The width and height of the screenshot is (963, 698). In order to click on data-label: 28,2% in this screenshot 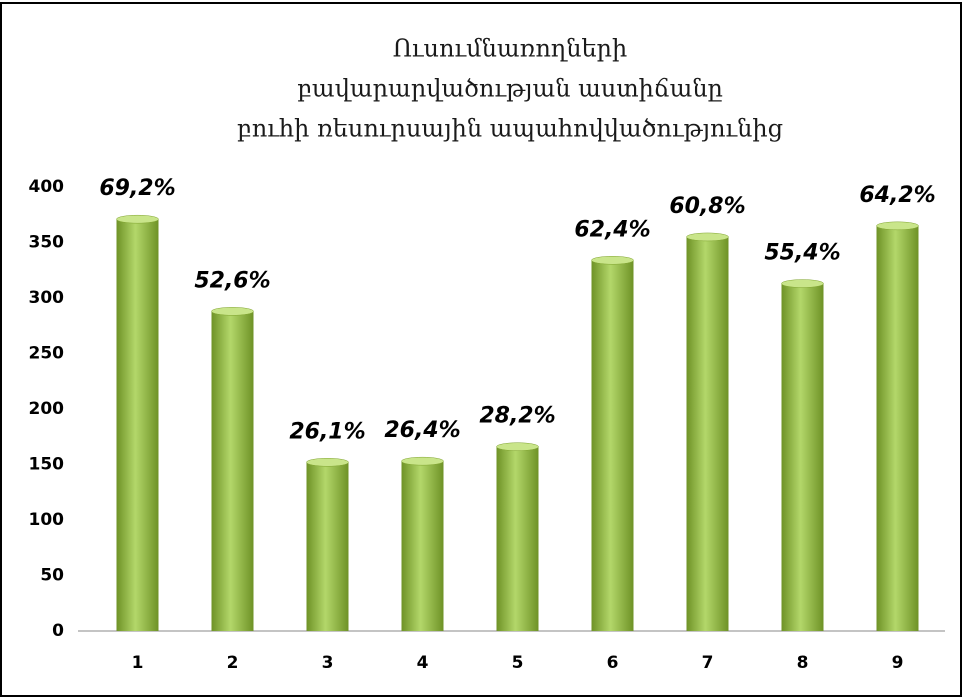, I will do `click(517, 416)`.